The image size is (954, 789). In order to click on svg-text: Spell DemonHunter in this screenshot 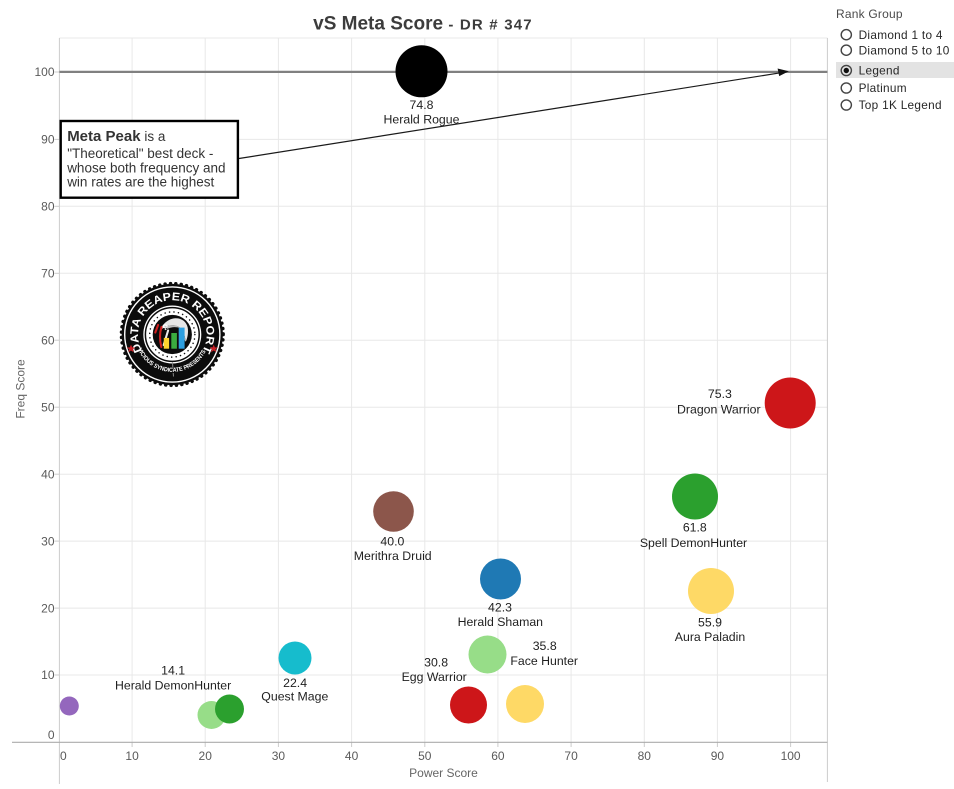, I will do `click(693, 543)`.